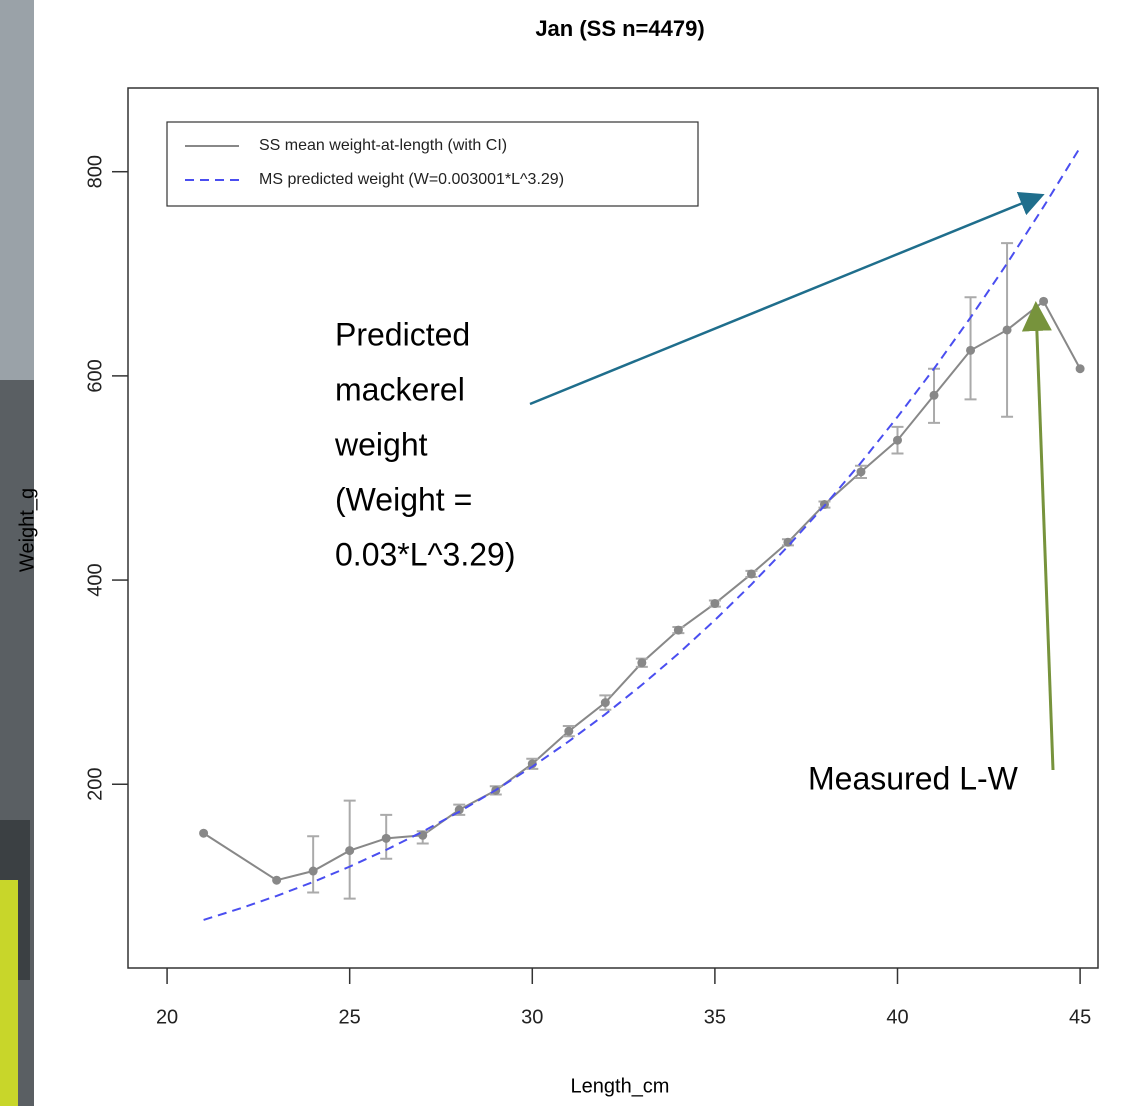 The height and width of the screenshot is (1111, 1123). Describe the element at coordinates (411, 179) in the screenshot. I see `legend-label: MS predicted weight (W=0.003001*L^3.29)` at that location.